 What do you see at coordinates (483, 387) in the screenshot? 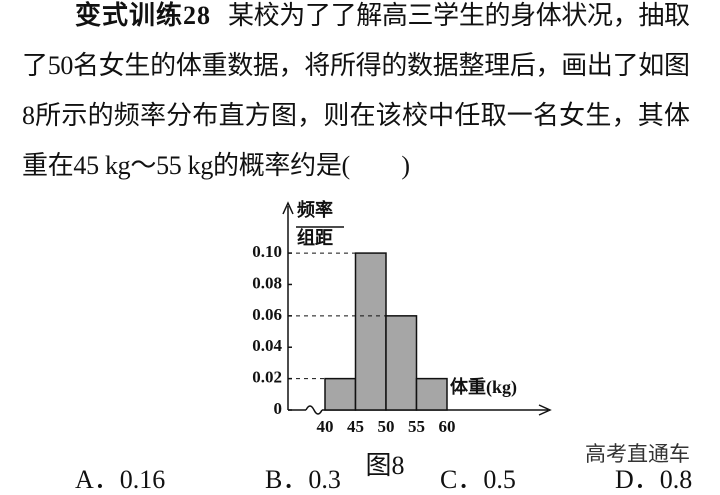
I see `x-label: 体重(kg)` at bounding box center [483, 387].